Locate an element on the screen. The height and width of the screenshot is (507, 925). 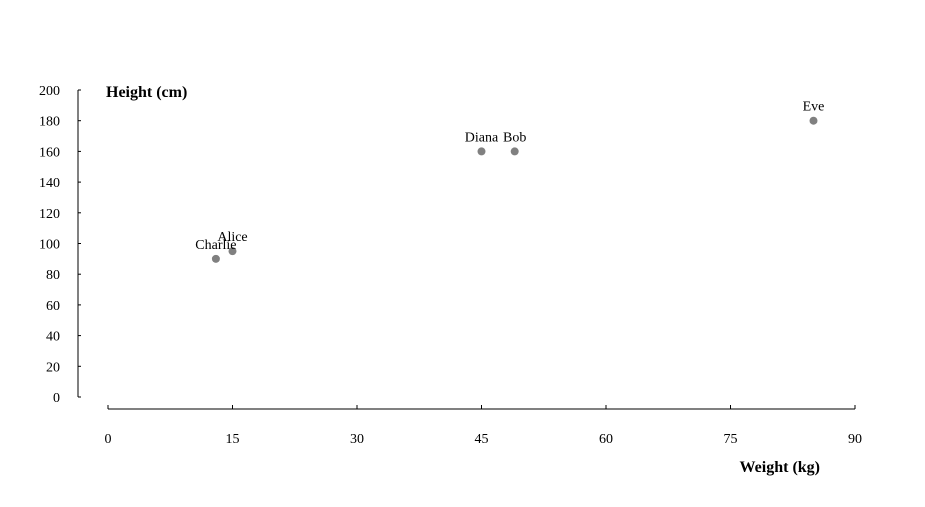
data-point-label: Bob is located at coordinates (514, 137).